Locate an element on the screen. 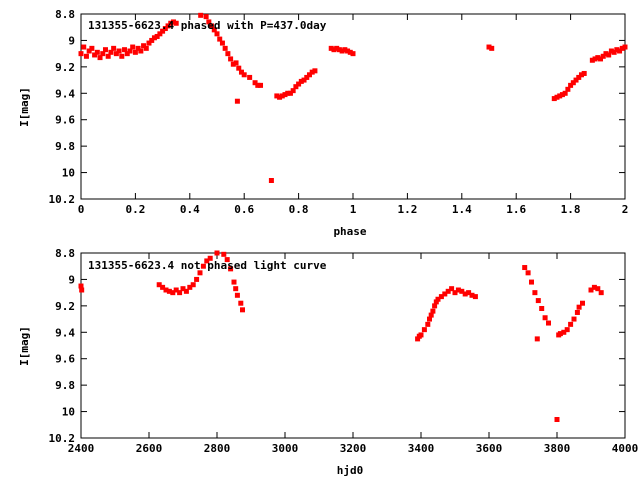  x-tick-label: 3800 is located at coordinates (557, 448).